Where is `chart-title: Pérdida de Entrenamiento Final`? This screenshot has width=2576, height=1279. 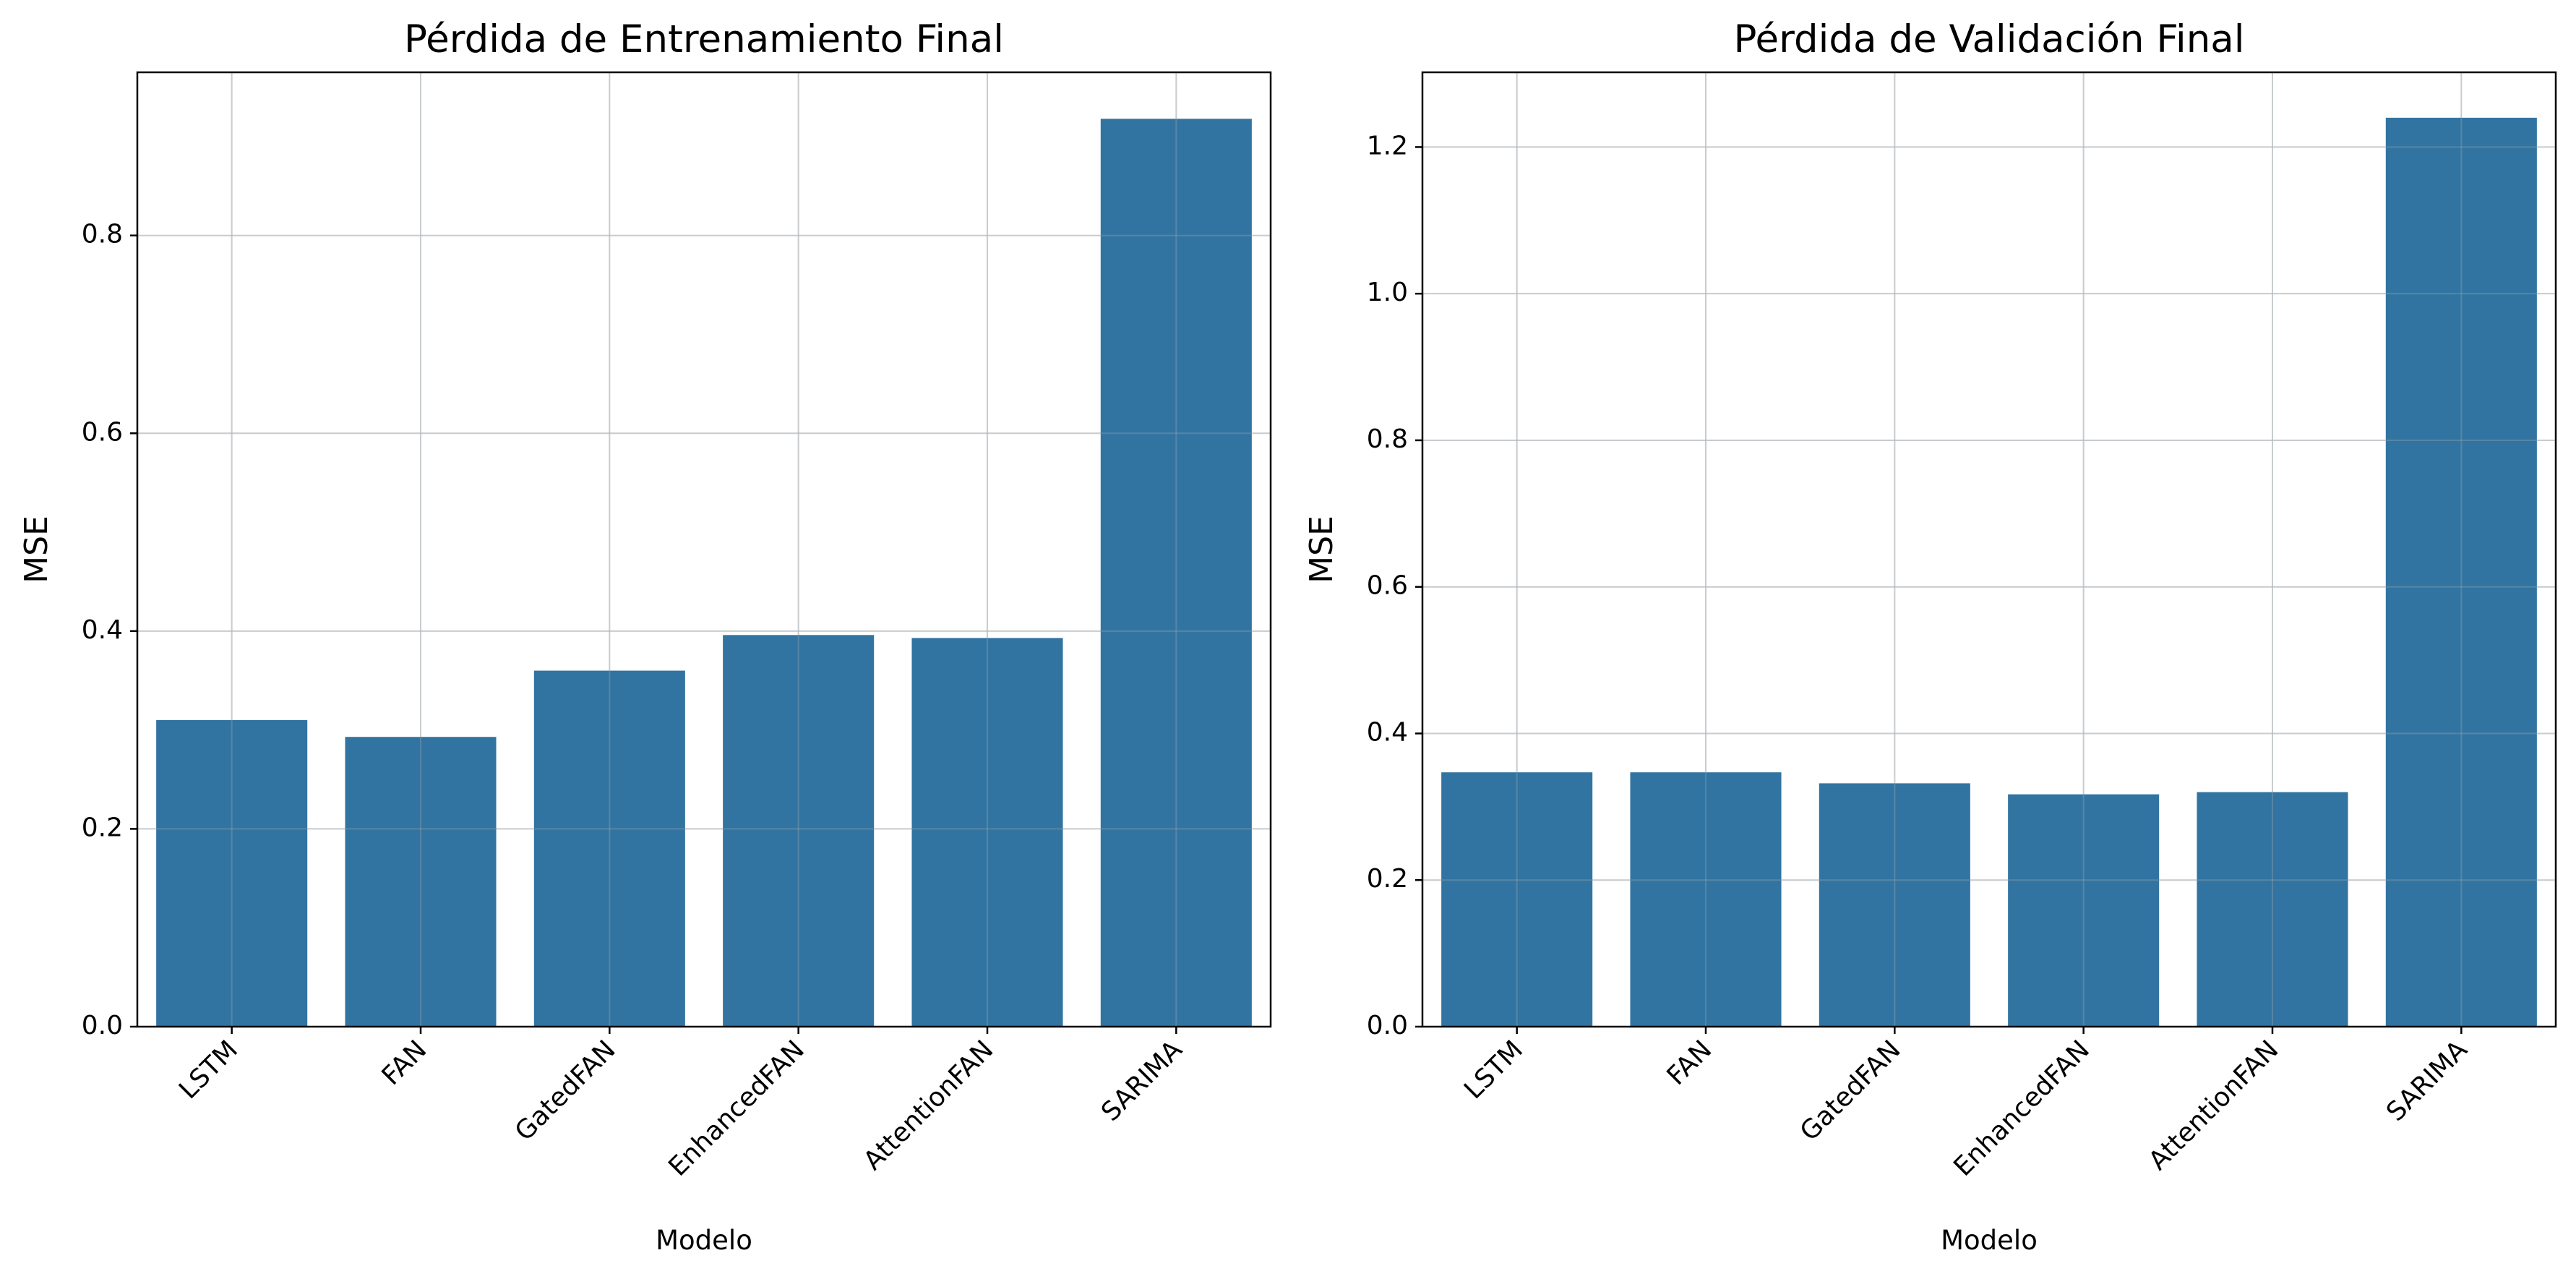
chart-title: Pérdida de Entrenamiento Final is located at coordinates (704, 39).